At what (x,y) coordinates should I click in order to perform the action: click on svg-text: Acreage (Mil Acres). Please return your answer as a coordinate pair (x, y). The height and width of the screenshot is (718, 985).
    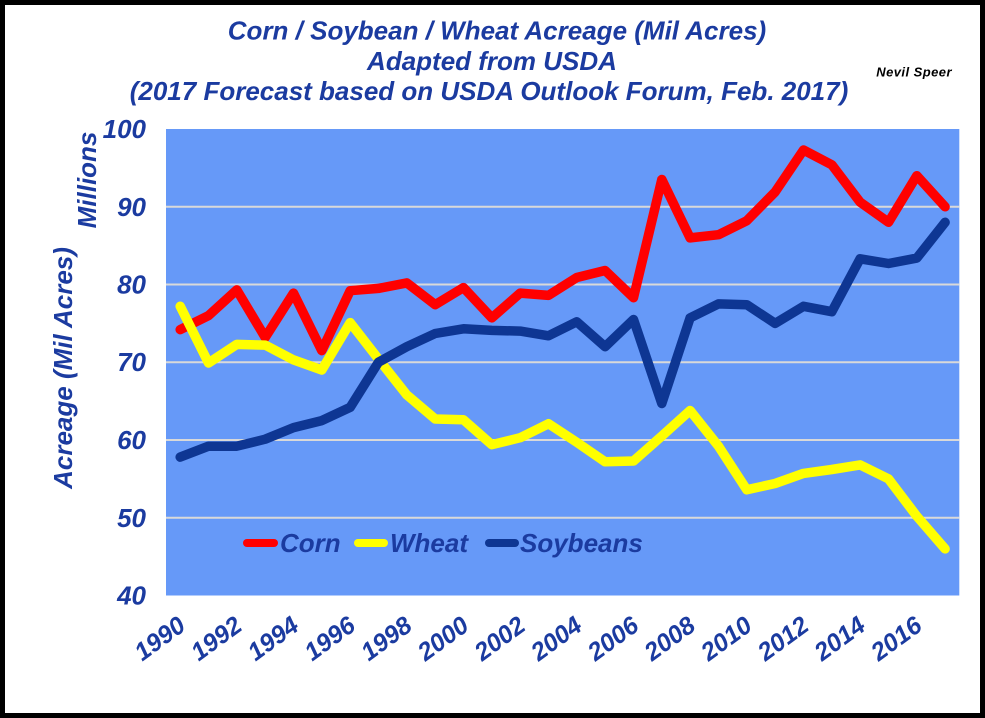
    Looking at the image, I should click on (63, 368).